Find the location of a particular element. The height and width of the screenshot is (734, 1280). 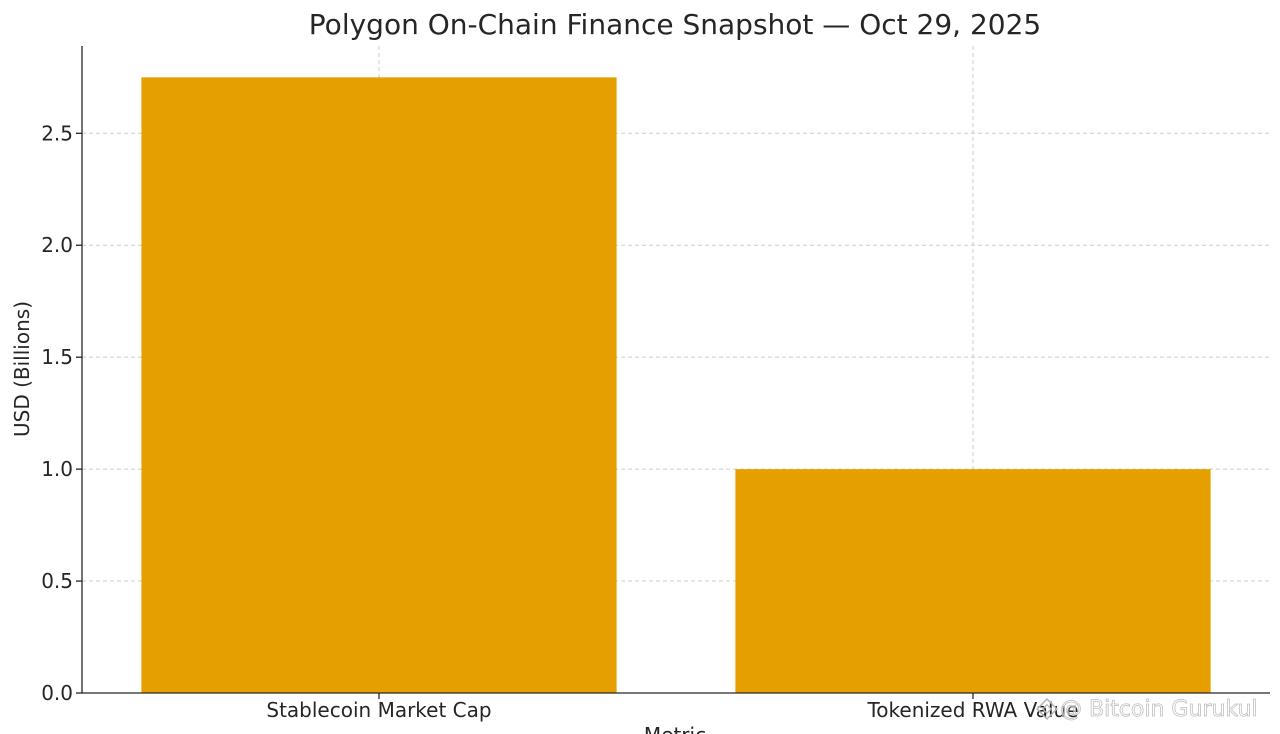

x-tick-label: Stablecoin Market Cap is located at coordinates (378, 710).